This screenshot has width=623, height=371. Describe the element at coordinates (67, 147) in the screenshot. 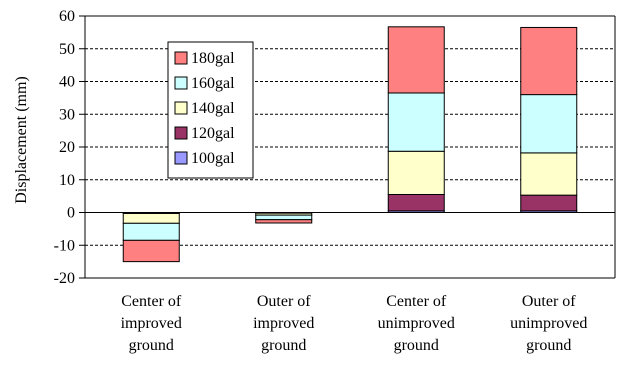

I see `y-tick-label: 20` at that location.